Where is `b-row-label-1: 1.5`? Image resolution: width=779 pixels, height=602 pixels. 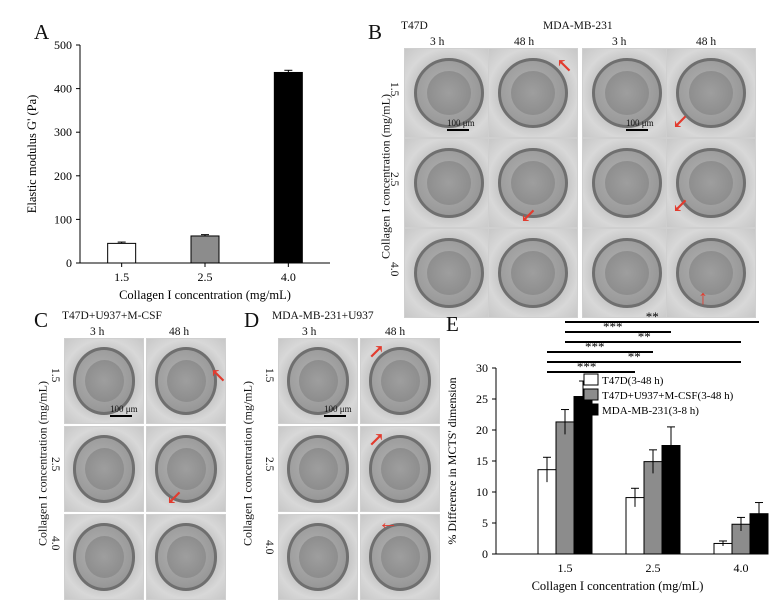 b-row-label-1: 1.5 is located at coordinates (394, 89).